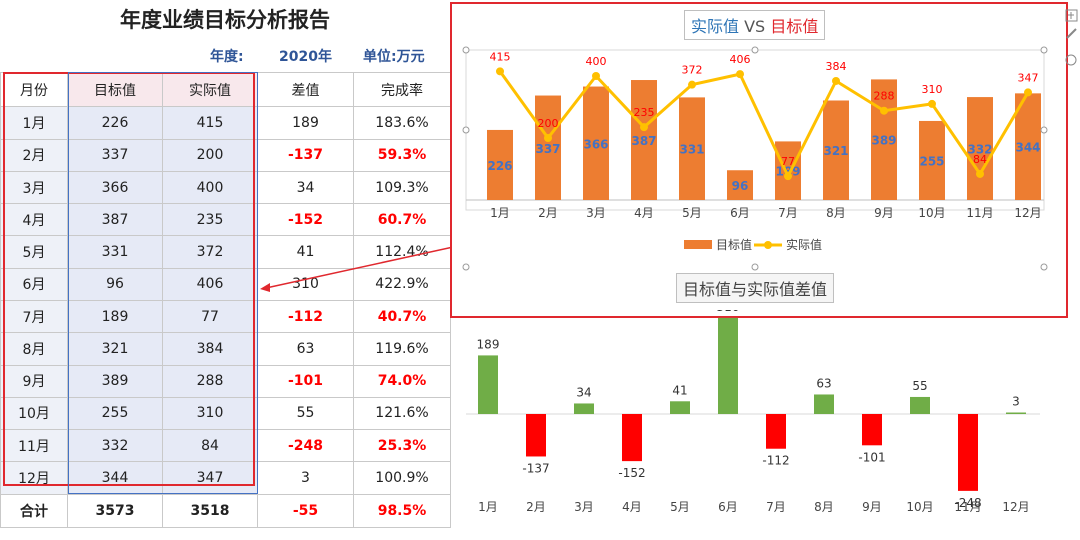  I want to click on difference-bar-label: -248, so click(967, 503).